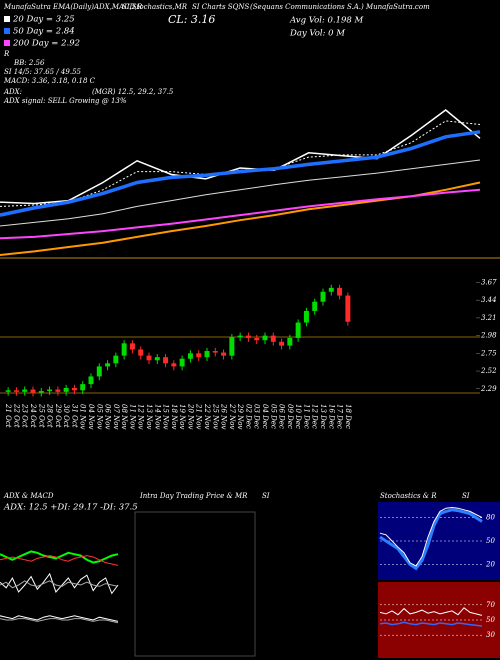 The height and width of the screenshot is (660, 500). I want to click on close-price: CL: 3.16, so click(191, 19).